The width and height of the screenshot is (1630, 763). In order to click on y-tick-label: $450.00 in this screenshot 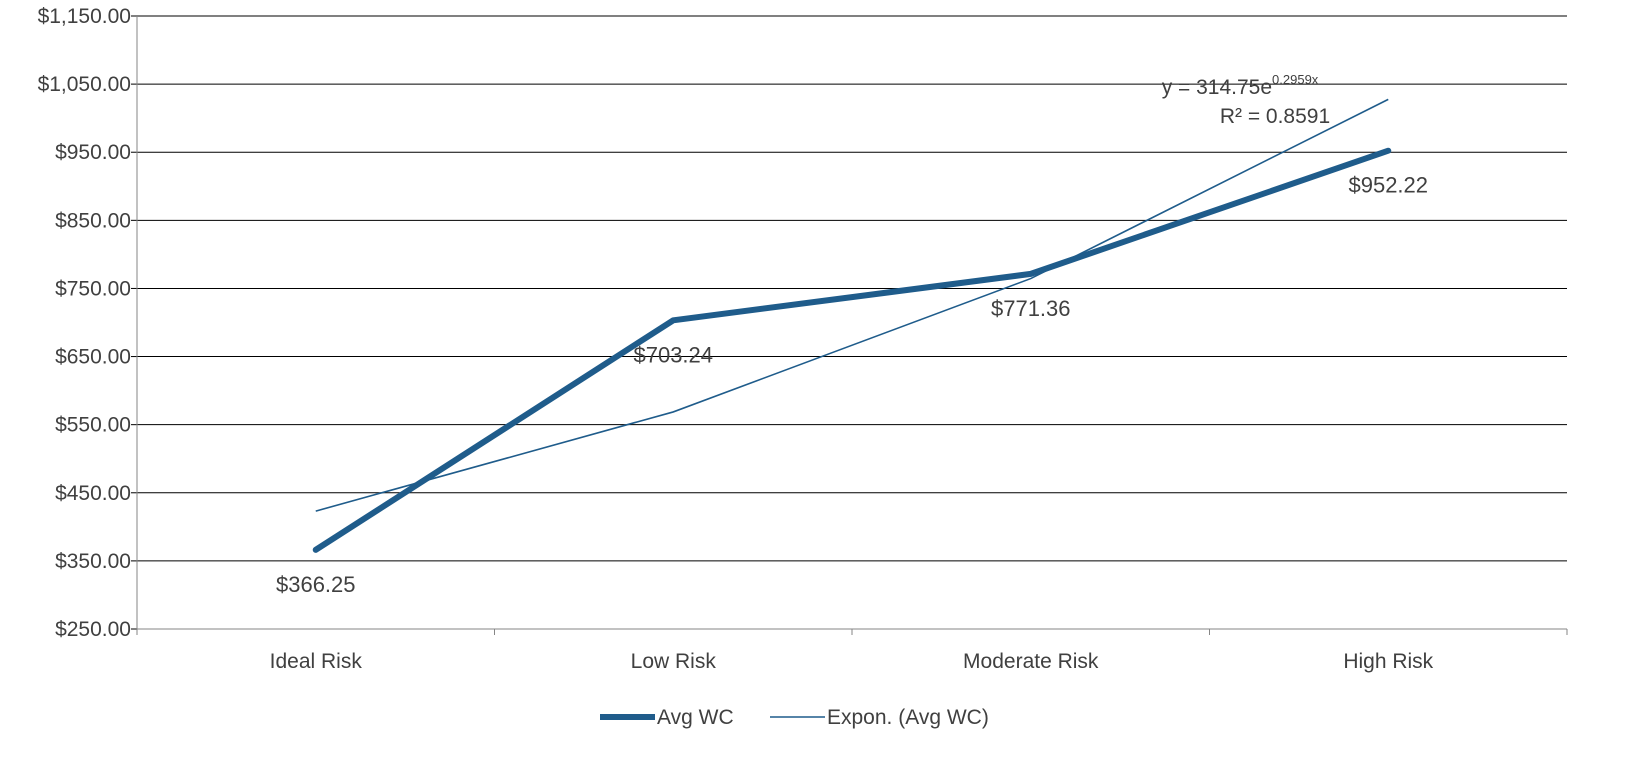, I will do `click(93, 493)`.